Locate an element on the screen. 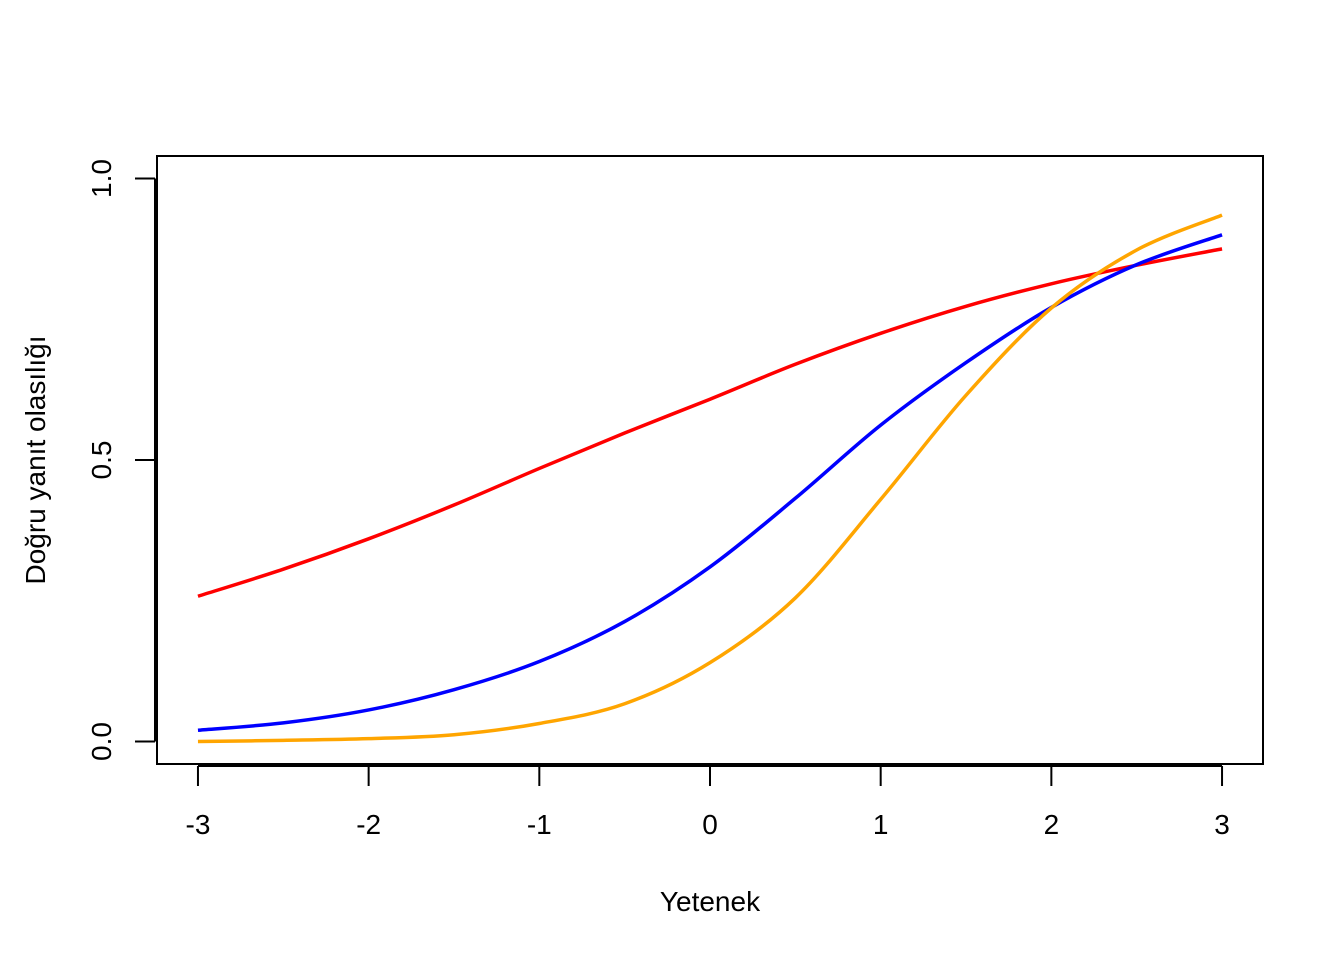 Image resolution: width=1344 pixels, height=960 pixels. x-tick-label: -2 is located at coordinates (368, 824).